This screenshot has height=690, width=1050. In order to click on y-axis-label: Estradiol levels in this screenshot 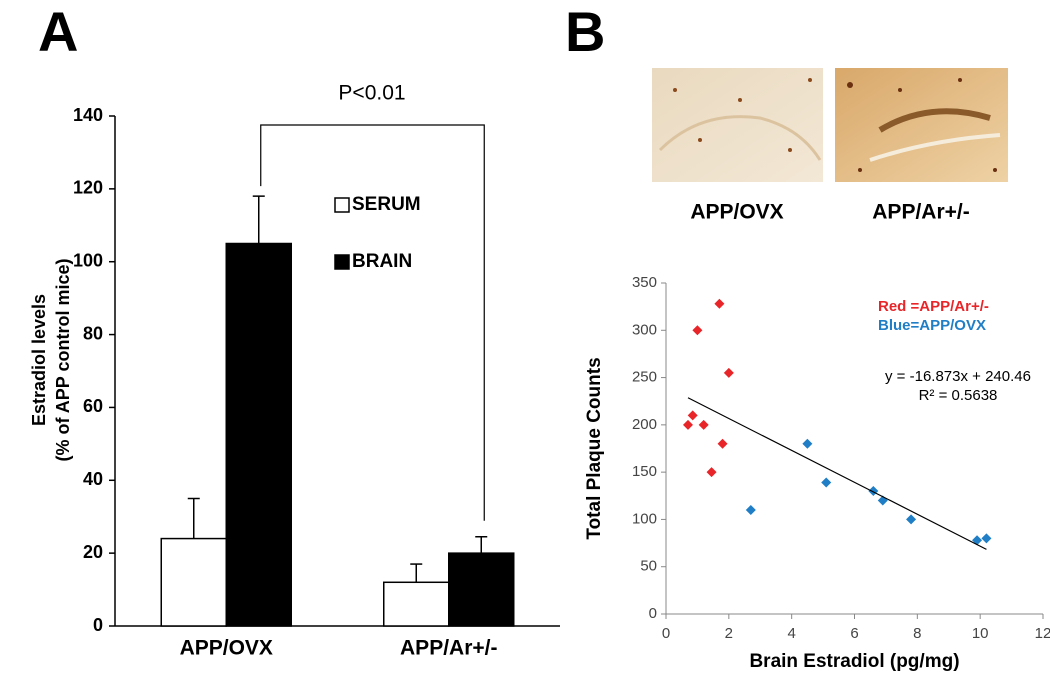, I will do `click(39, 360)`.